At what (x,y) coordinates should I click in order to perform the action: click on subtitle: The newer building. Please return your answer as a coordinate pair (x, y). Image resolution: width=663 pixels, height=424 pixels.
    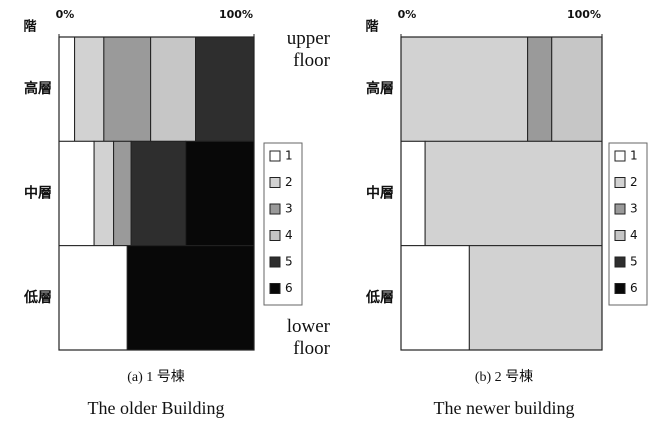
    Looking at the image, I should click on (504, 408).